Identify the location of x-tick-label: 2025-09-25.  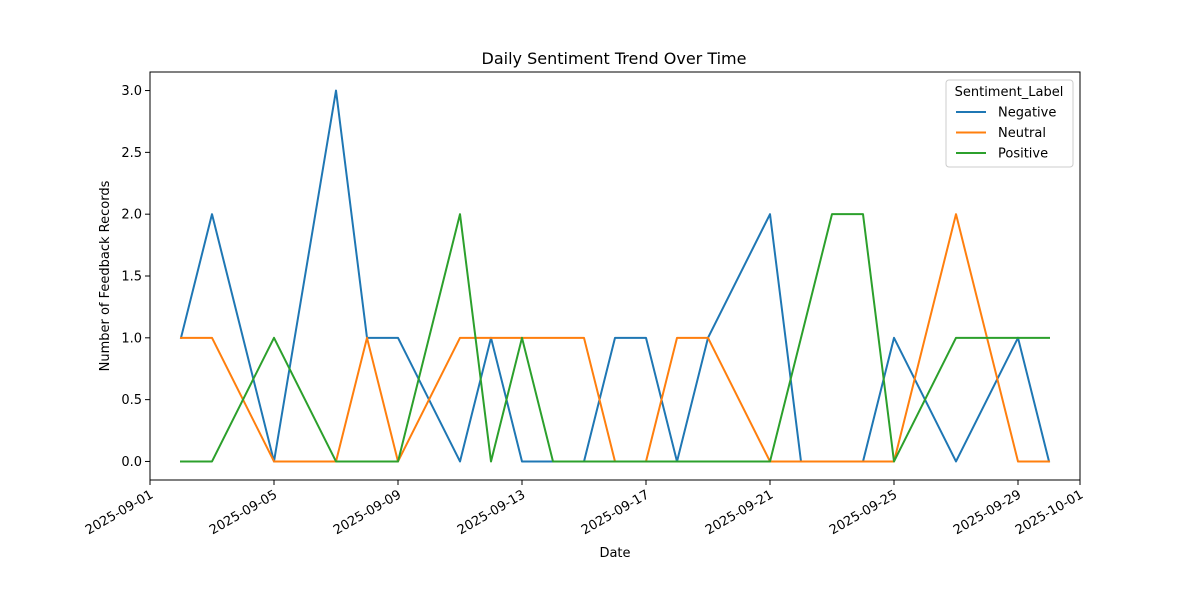
(863, 512).